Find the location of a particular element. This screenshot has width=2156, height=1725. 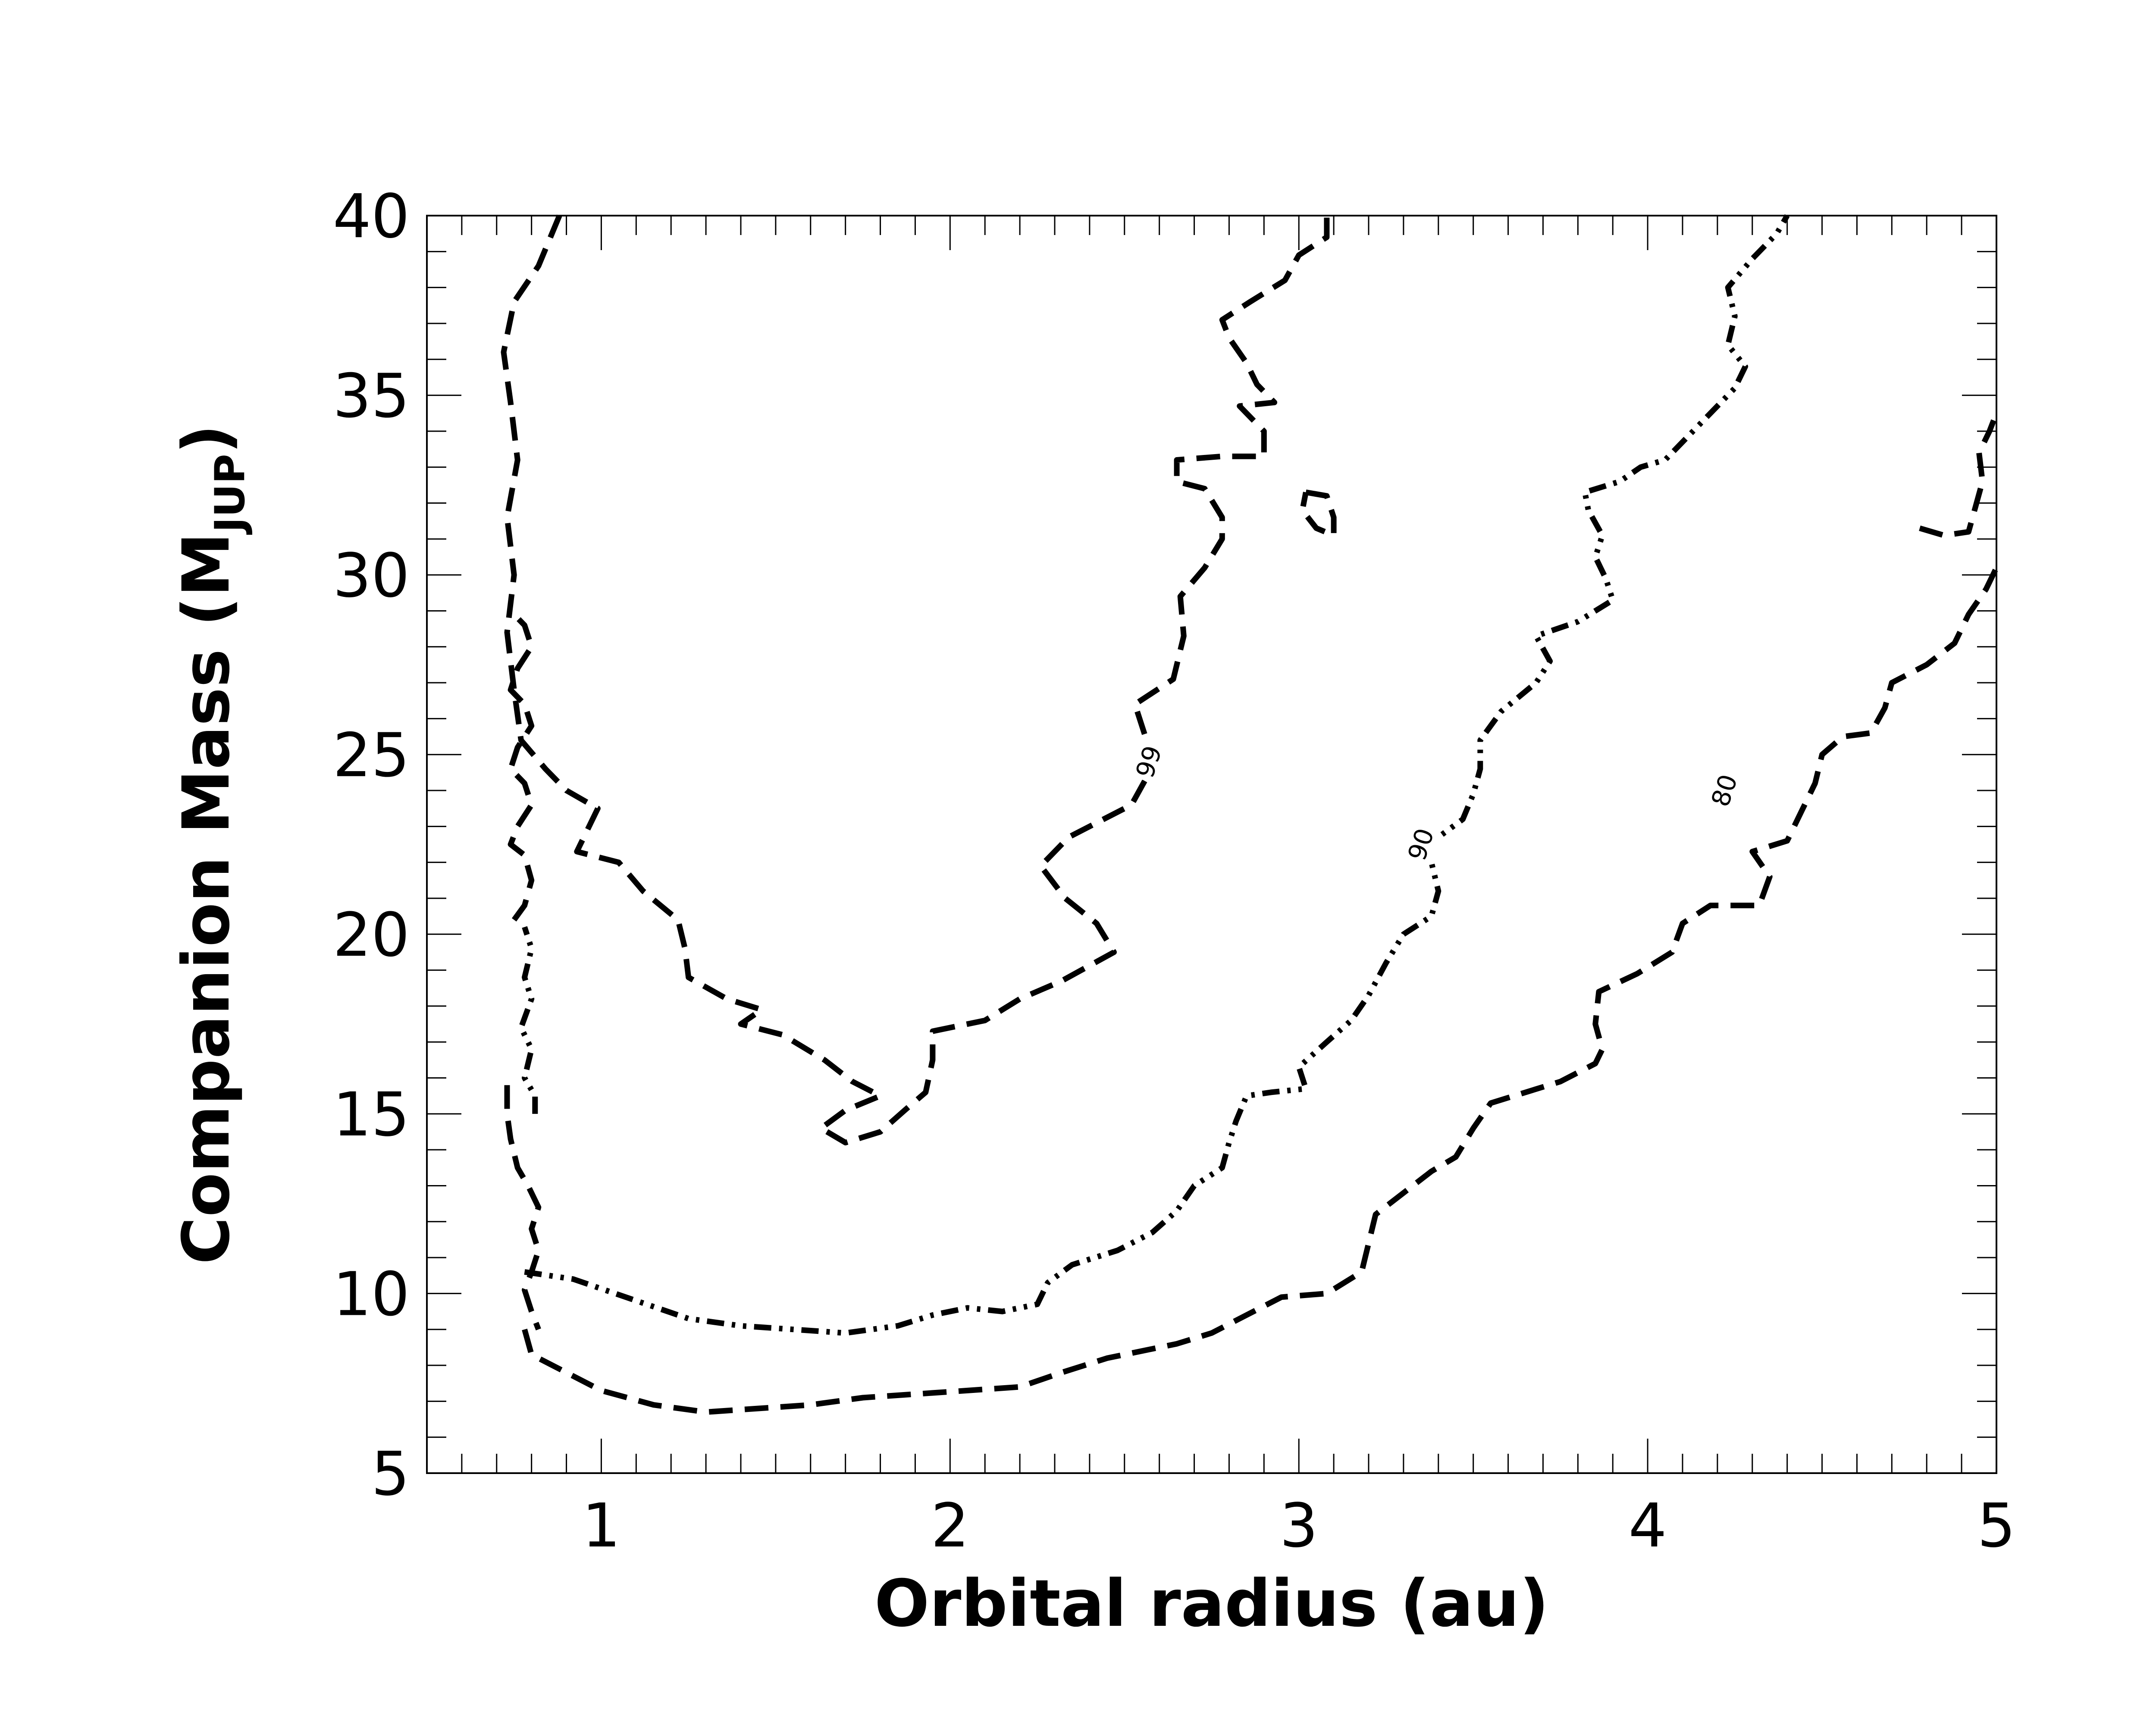

y-axis-title: Companion Mass (MJUP) is located at coordinates (211, 844).